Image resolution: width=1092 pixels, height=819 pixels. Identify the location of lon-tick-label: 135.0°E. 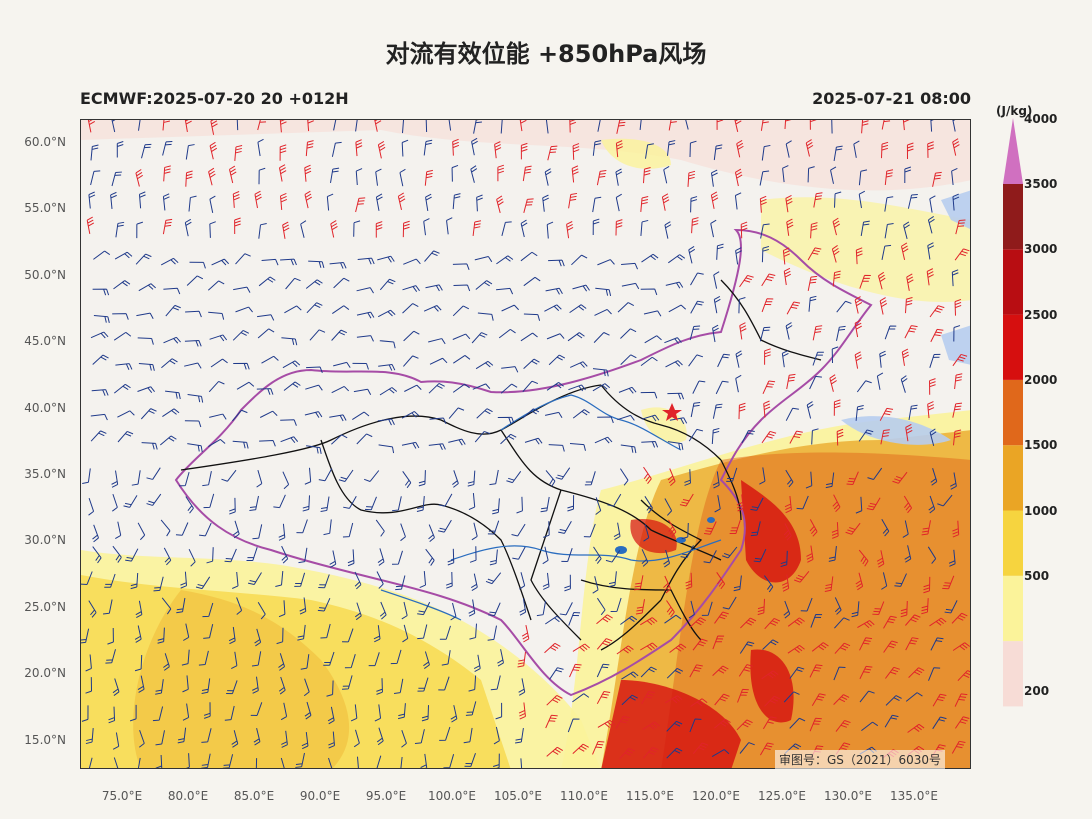
(914, 796).